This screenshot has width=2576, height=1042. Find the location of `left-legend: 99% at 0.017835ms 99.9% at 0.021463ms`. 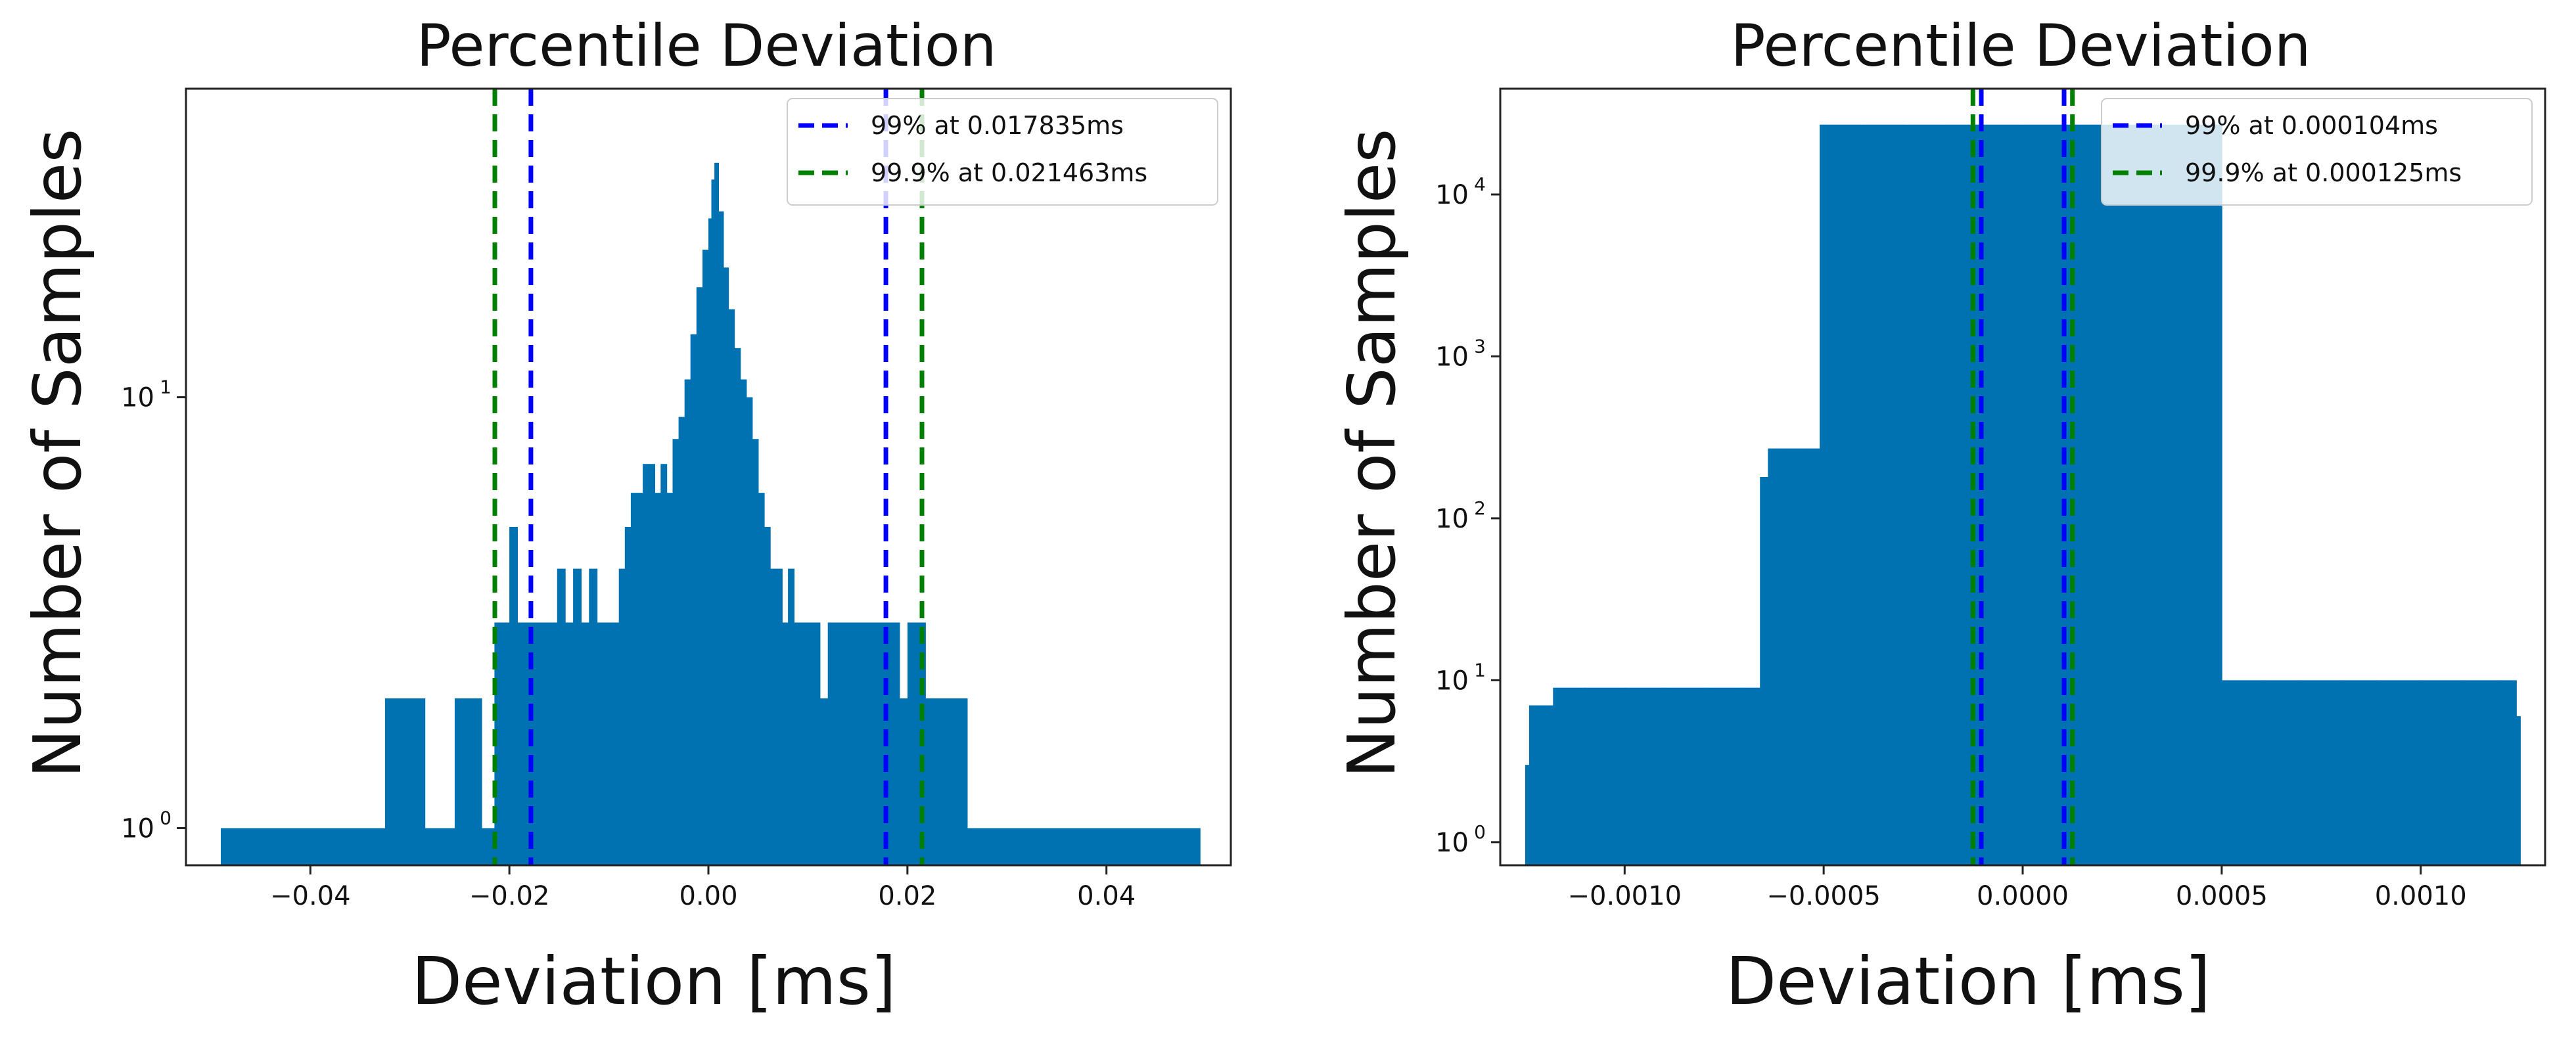

left-legend: 99% at 0.017835ms 99.9% at 0.021463ms is located at coordinates (1003, 152).